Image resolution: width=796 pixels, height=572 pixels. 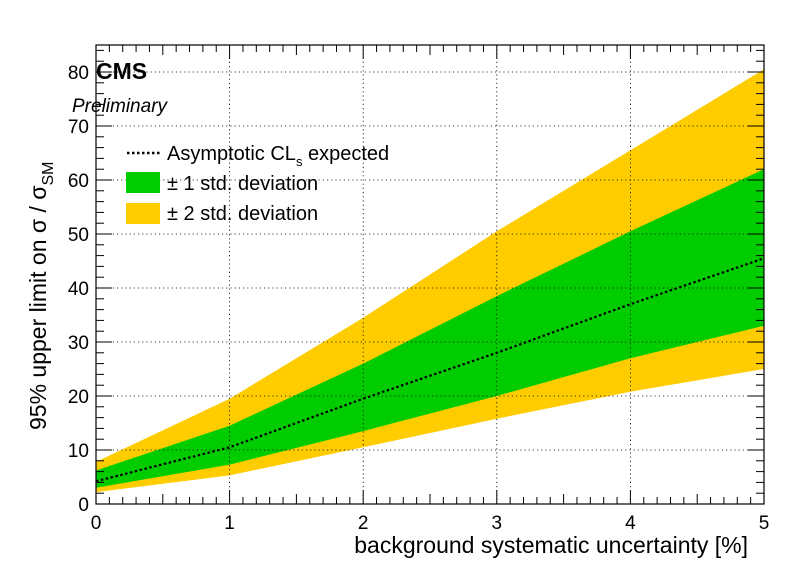 What do you see at coordinates (143, 213) in the screenshot?
I see `legend-2sigma-swatch` at bounding box center [143, 213].